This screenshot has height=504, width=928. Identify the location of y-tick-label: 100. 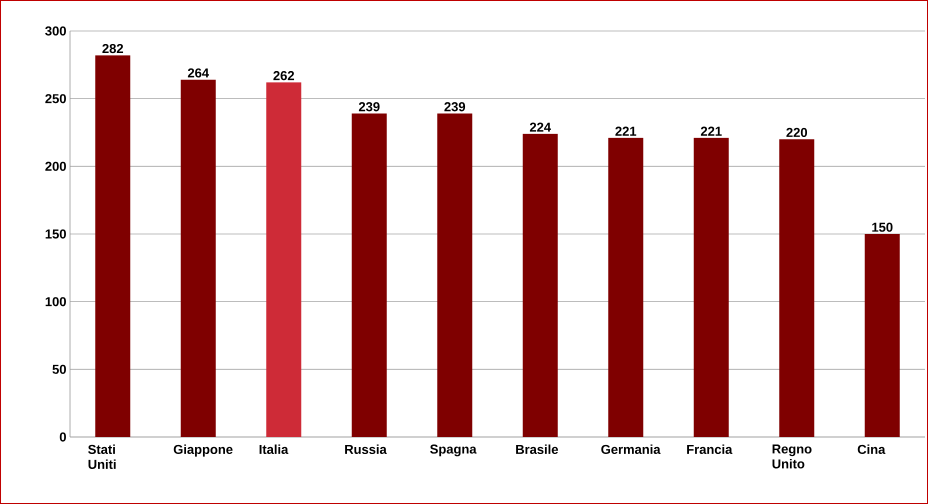
(56, 301).